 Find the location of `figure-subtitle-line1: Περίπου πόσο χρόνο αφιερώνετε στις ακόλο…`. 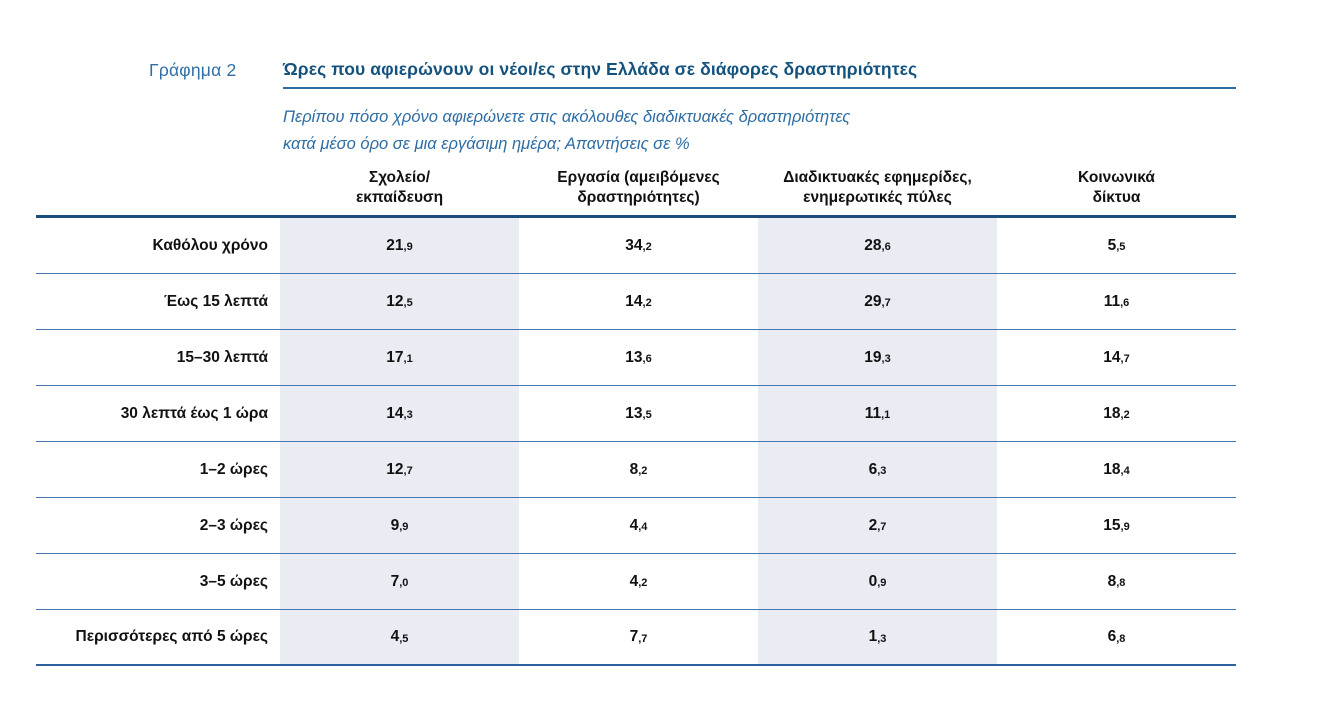

figure-subtitle-line1: Περίπου πόσο χρόνο αφιερώνετε στις ακόλο… is located at coordinates (567, 117).